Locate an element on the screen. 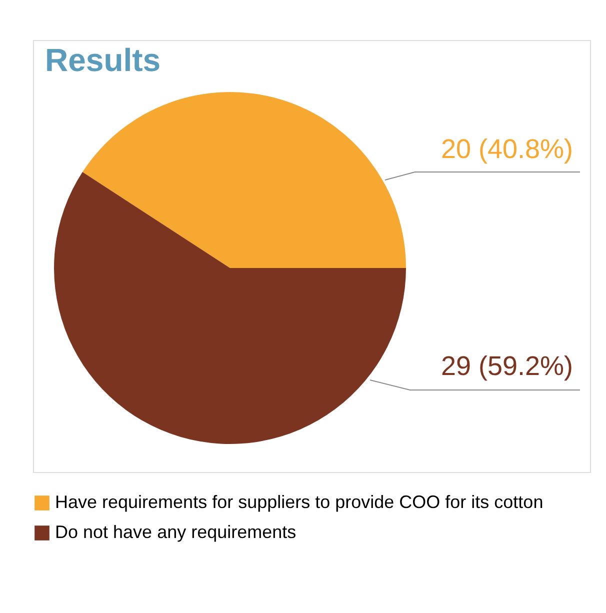 This screenshot has width=606, height=613. chart-title: Results is located at coordinates (103, 60).